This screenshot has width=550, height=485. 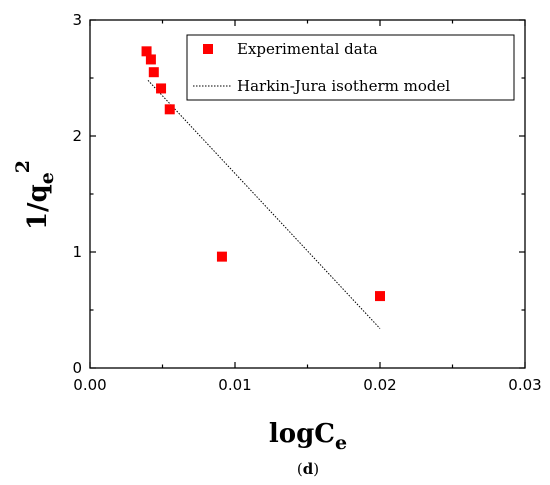 I want to click on figure-caption: (d), so click(x=308, y=469).